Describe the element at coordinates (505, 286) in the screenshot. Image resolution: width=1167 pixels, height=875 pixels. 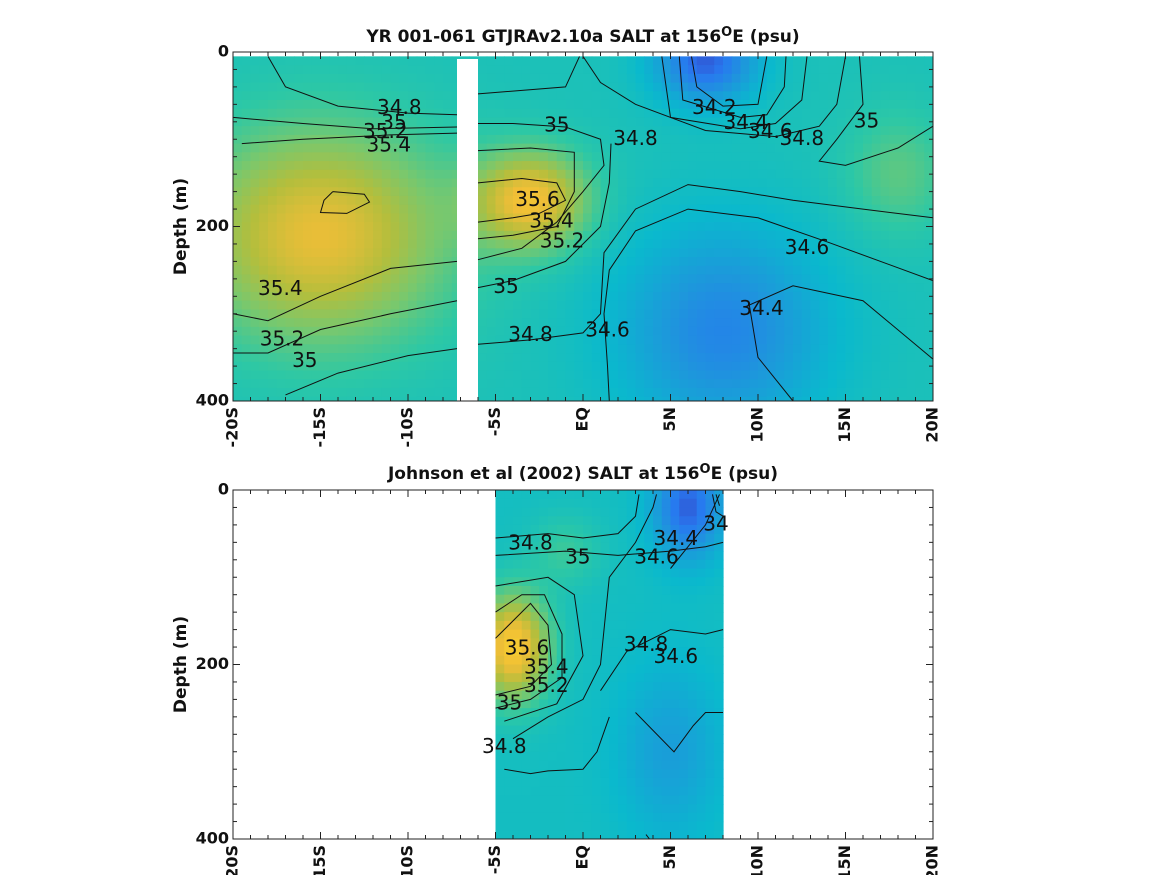
I see `contour-label: 35` at that location.